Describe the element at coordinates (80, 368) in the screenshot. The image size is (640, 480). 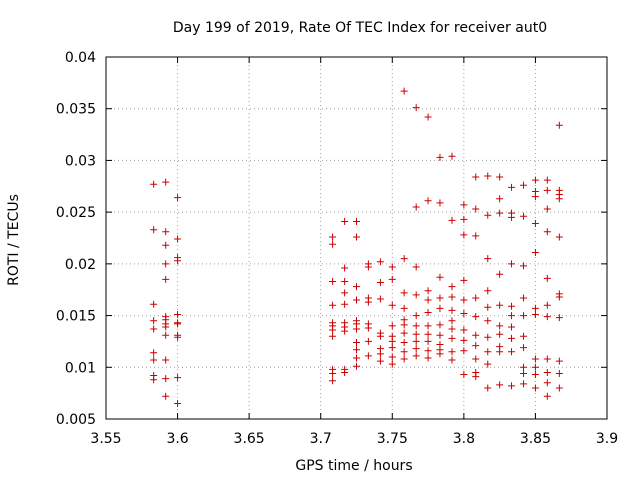
I see `y-tick-label: 0.01` at that location.